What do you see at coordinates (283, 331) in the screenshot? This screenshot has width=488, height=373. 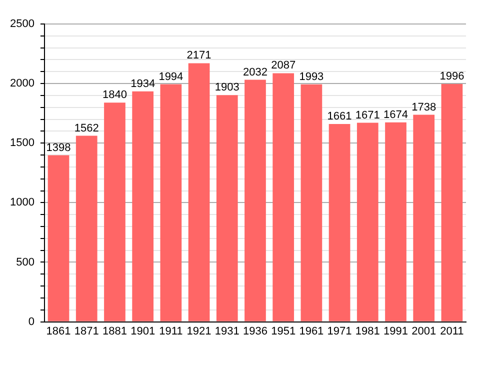 I see `x-tick-label: 1951` at bounding box center [283, 331].